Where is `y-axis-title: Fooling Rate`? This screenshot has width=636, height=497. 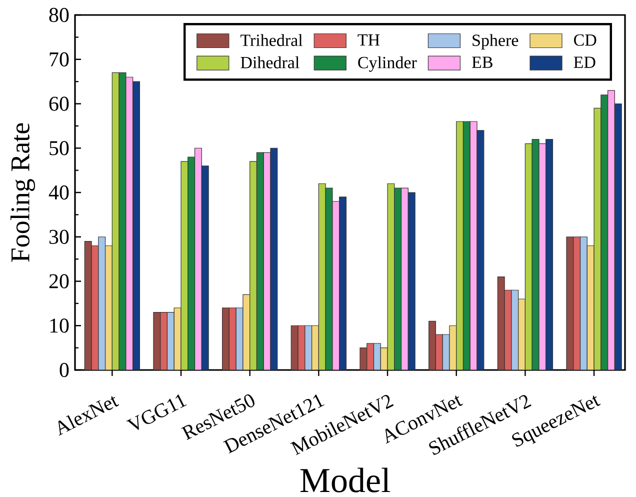
y-axis-title: Fooling Rate is located at coordinates (23, 192).